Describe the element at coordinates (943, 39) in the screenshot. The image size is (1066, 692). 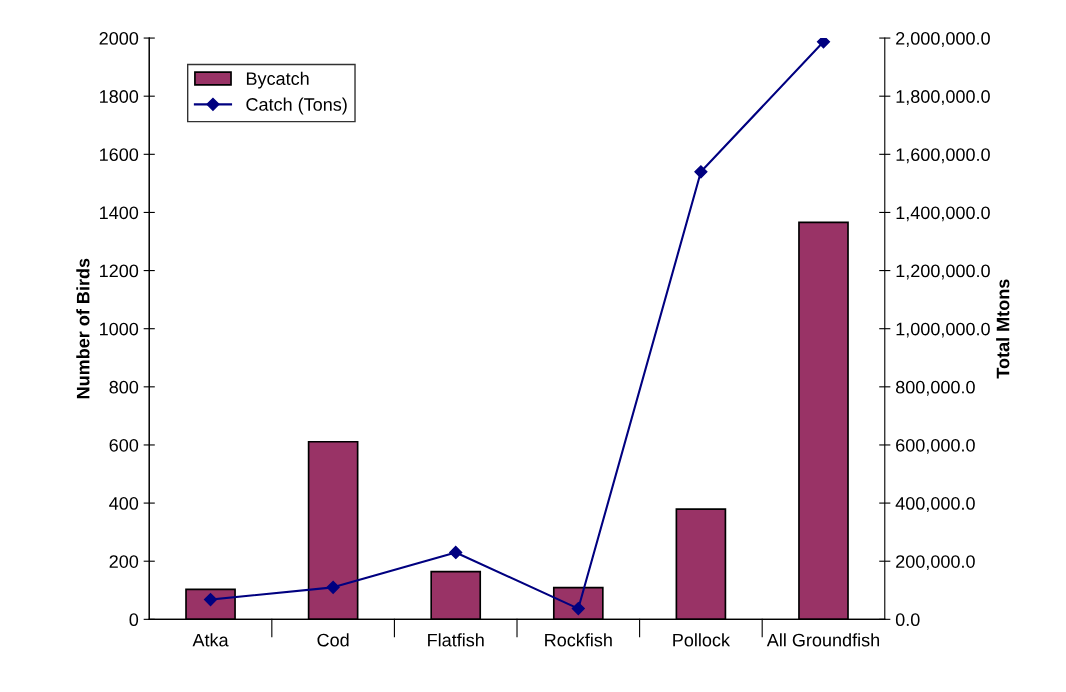
I see `y2-tick-label: 2,000,000.0` at that location.